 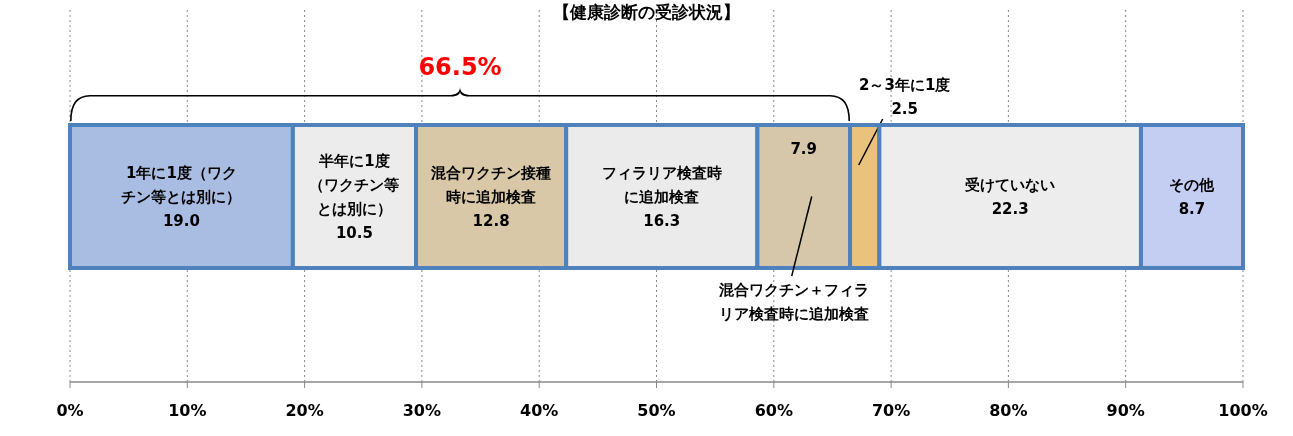 What do you see at coordinates (187, 411) in the screenshot?
I see `x-tick-label: 10%` at bounding box center [187, 411].